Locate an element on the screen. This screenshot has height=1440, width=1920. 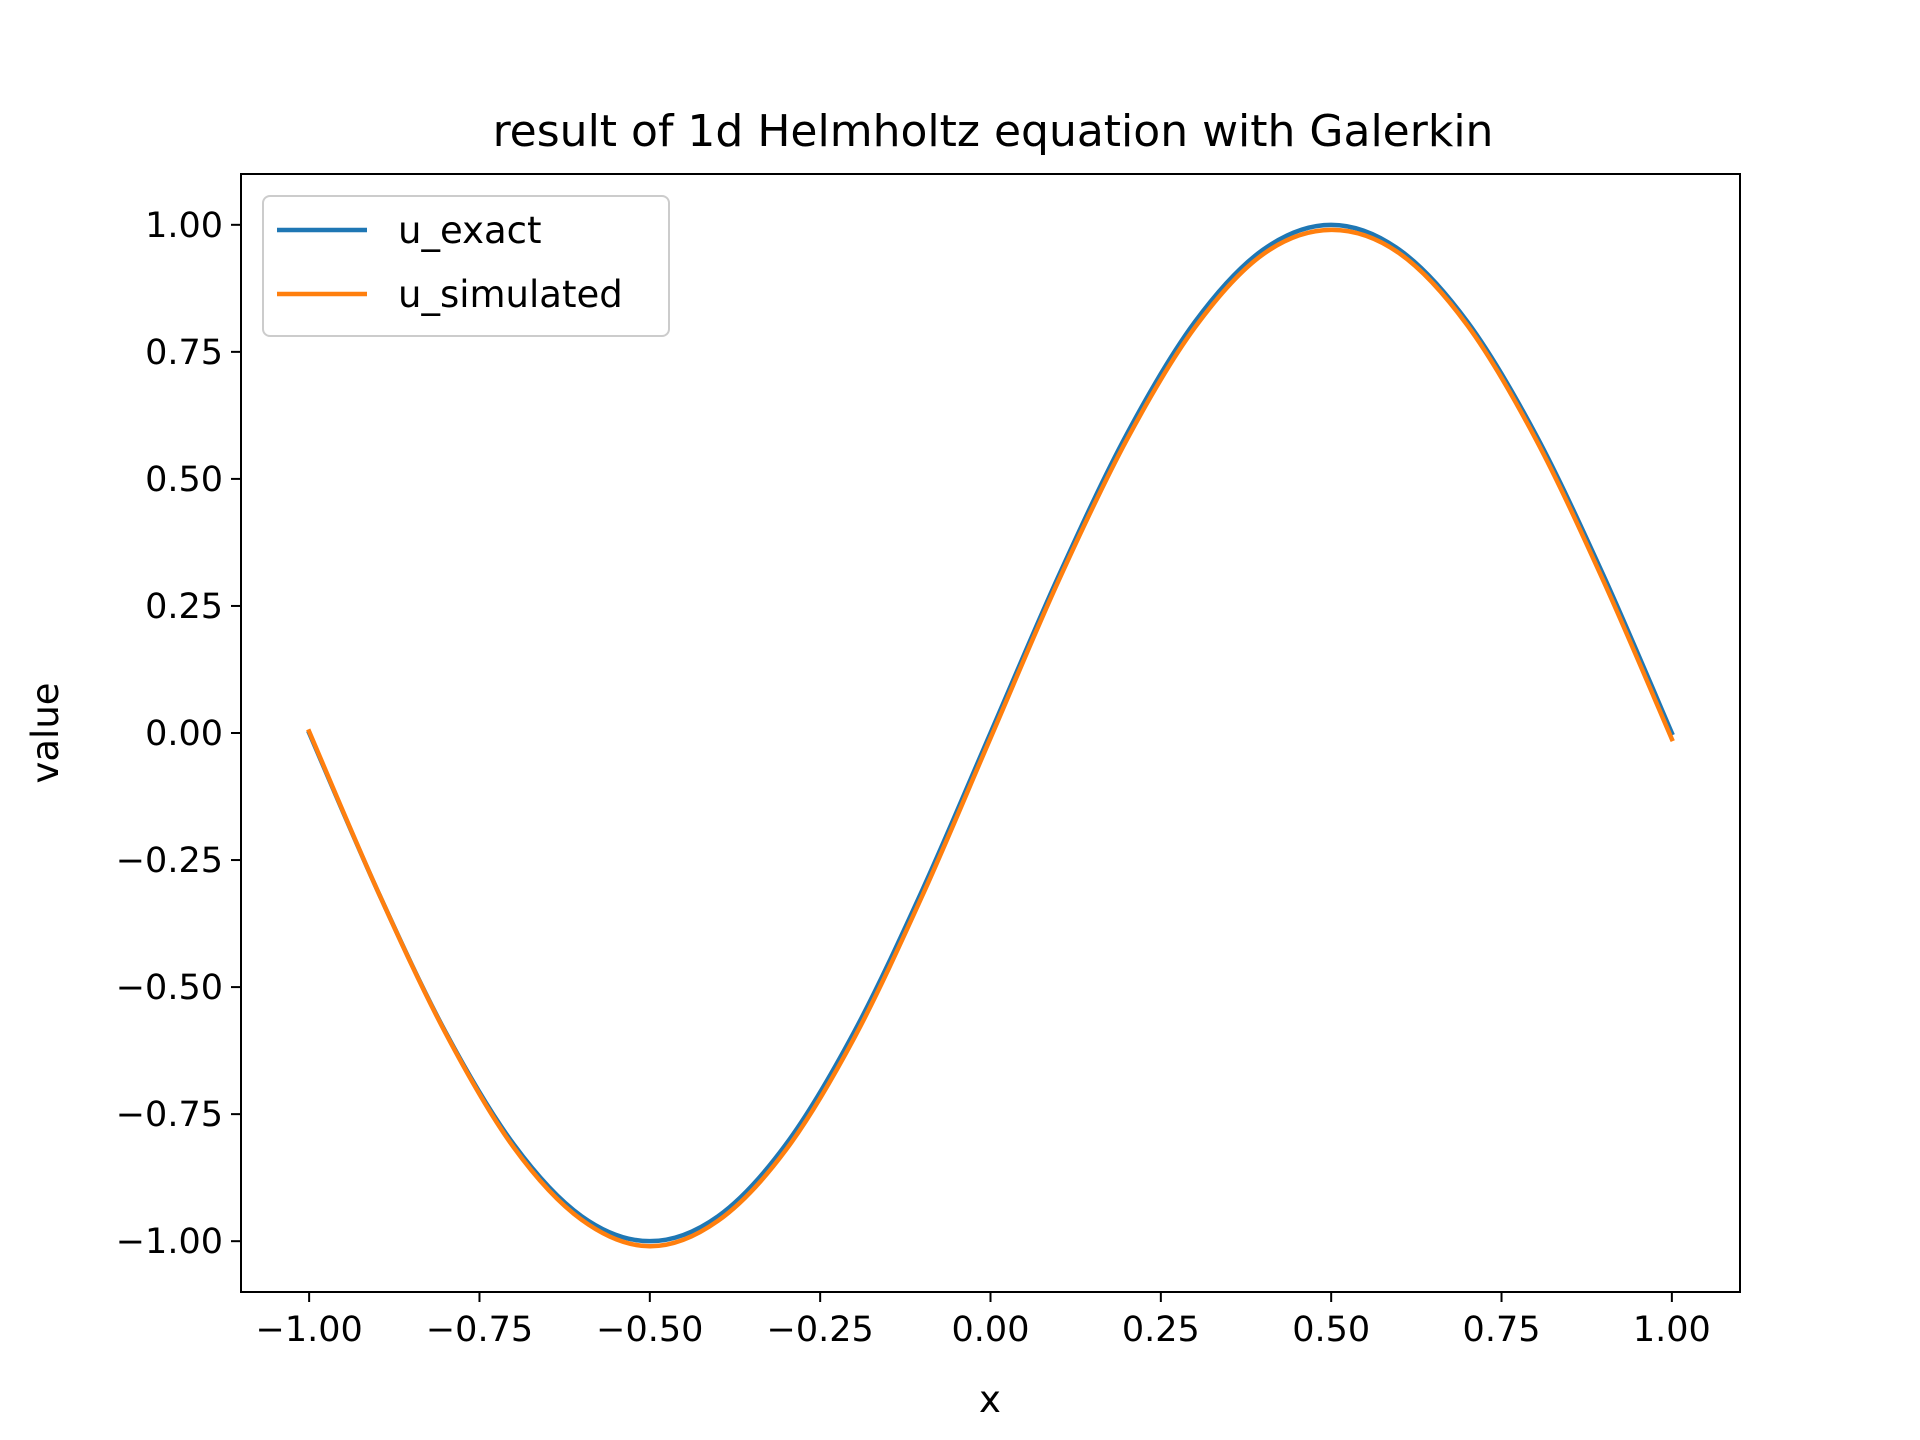
legend-label-u-exact: u_exact is located at coordinates (469, 230).